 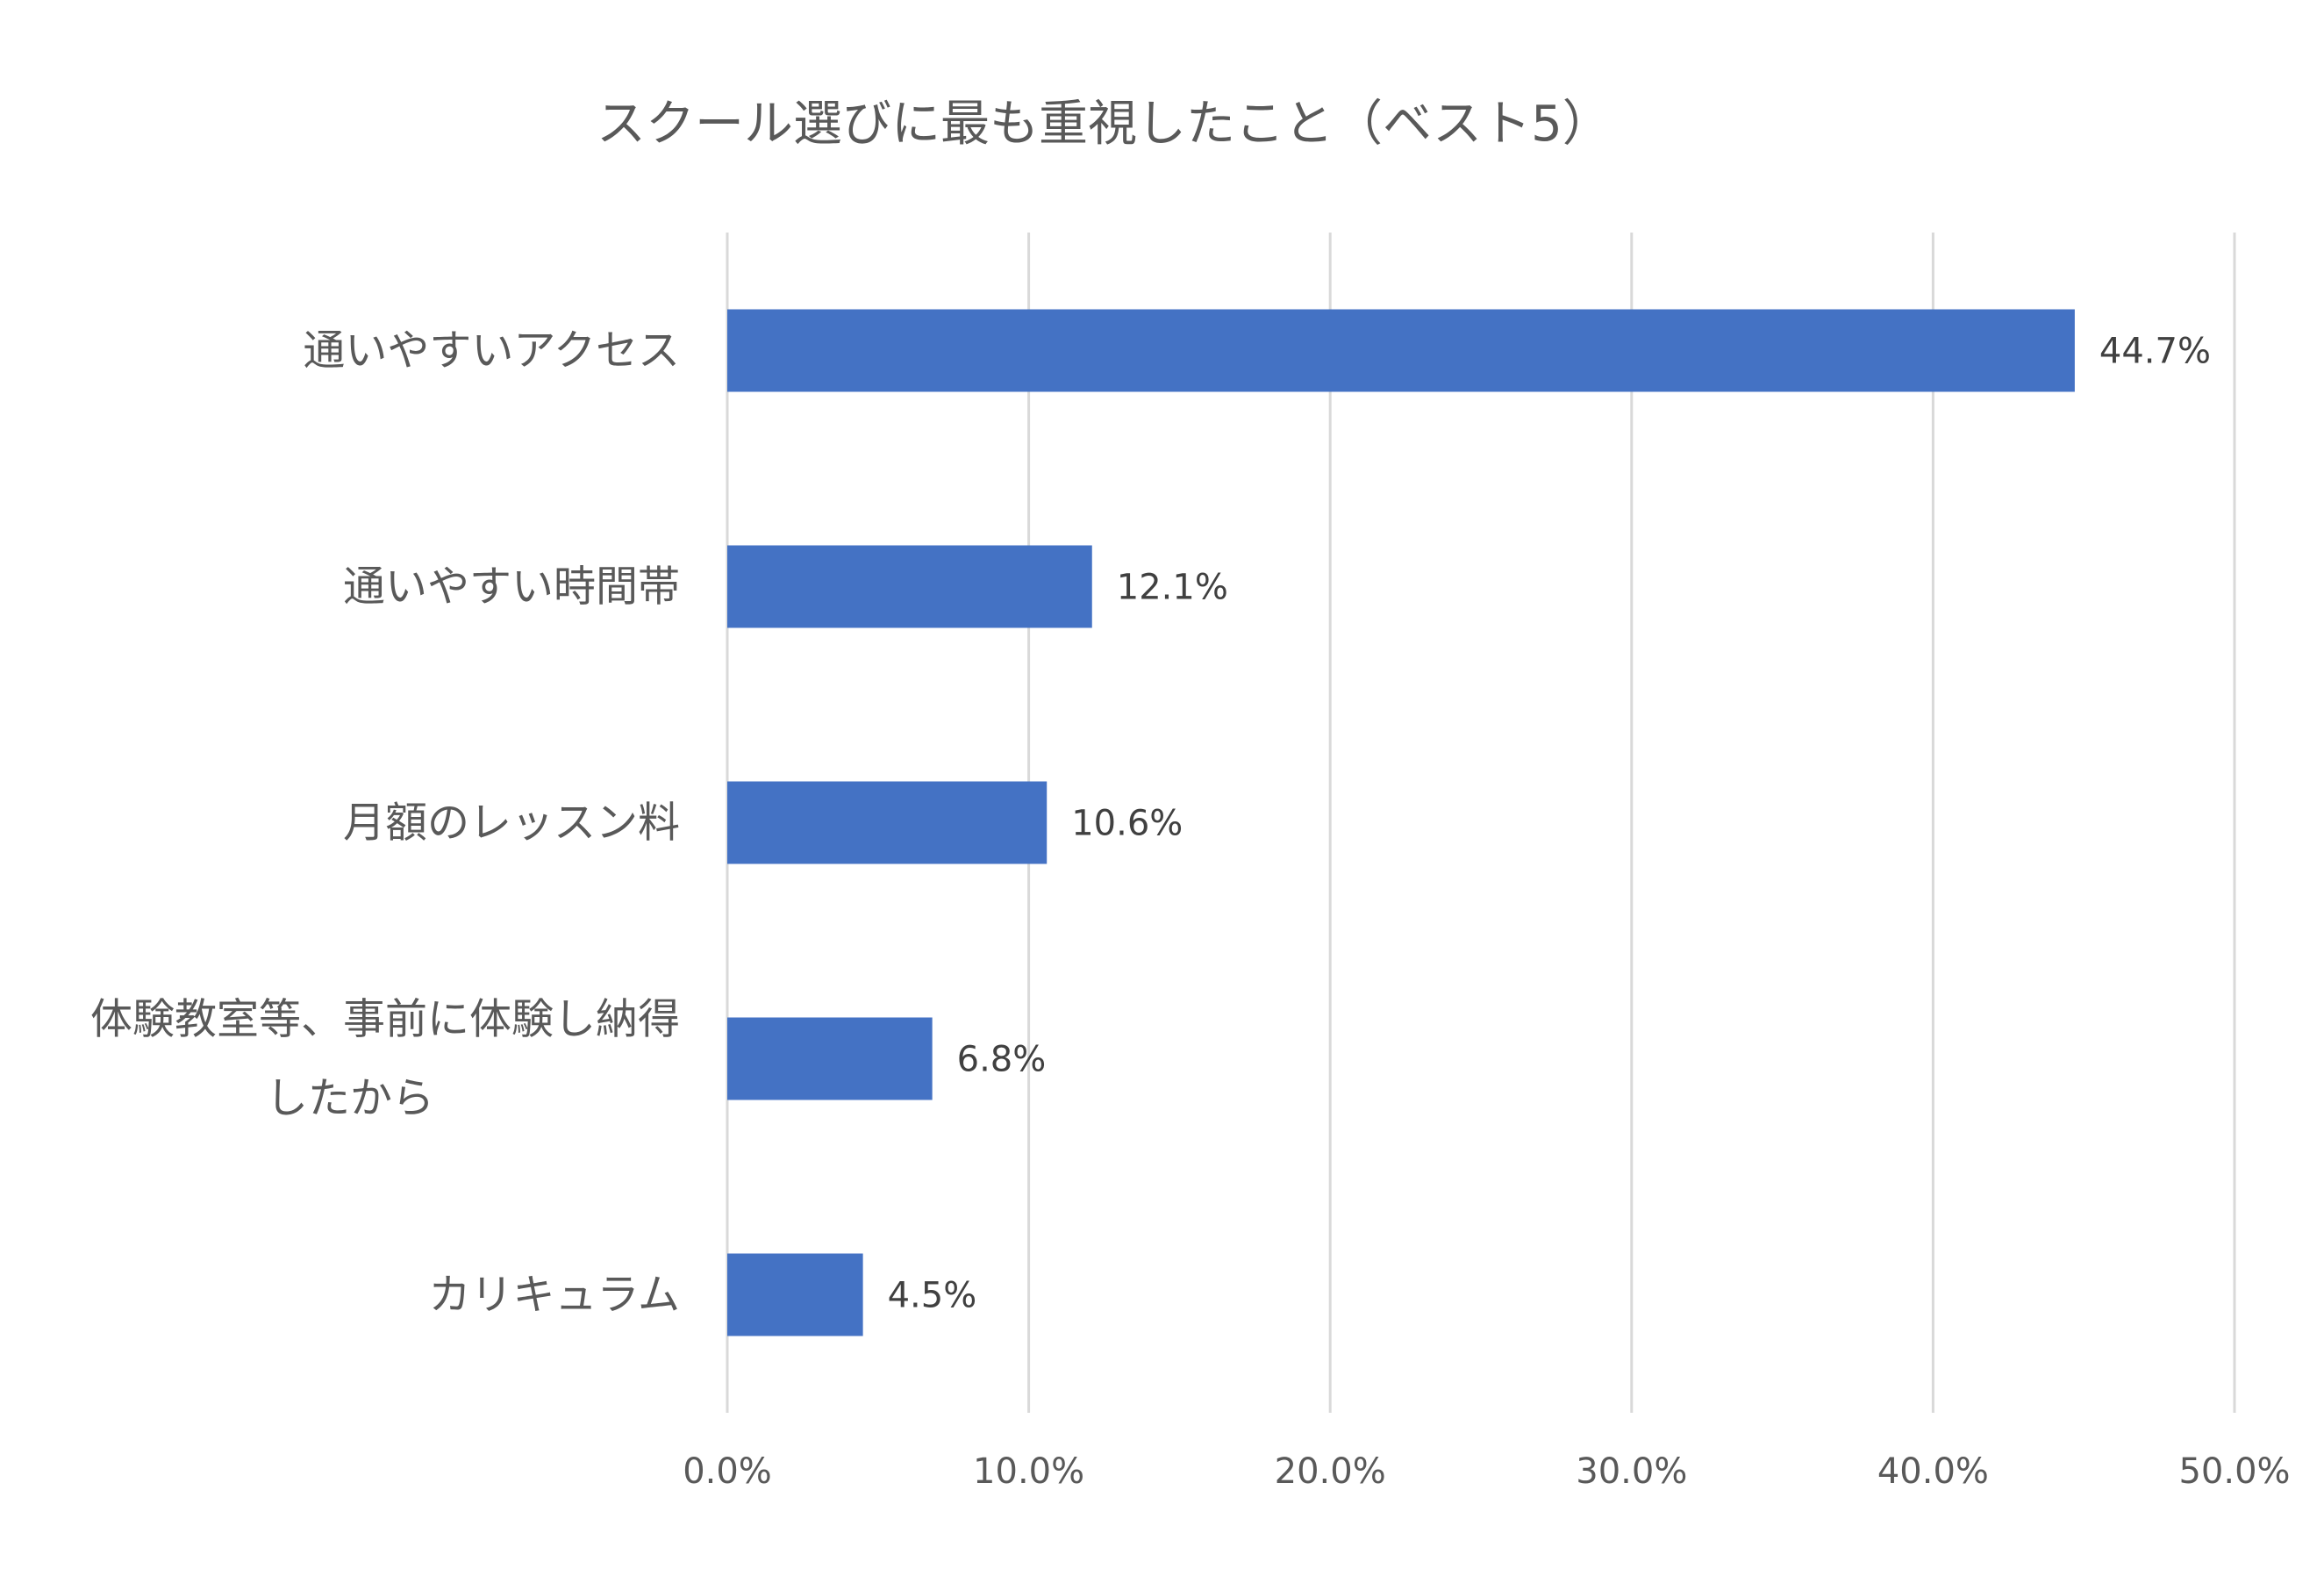 I want to click on x-tick-label: 0.0%, so click(x=727, y=1471).